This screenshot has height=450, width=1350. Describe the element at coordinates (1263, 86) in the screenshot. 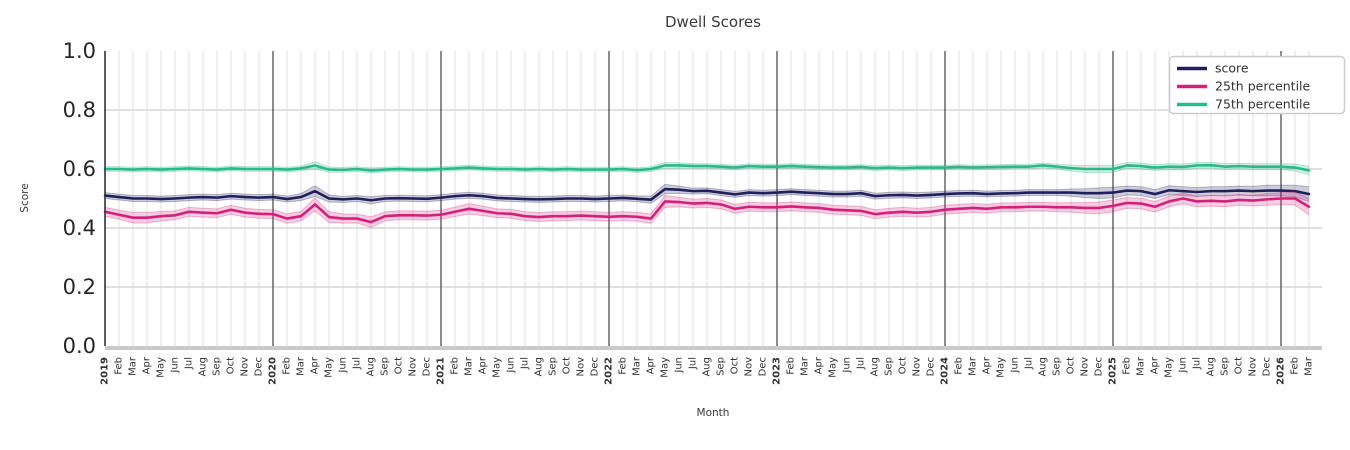

I see `legend-label-25th-percentile: 25th percentile` at that location.